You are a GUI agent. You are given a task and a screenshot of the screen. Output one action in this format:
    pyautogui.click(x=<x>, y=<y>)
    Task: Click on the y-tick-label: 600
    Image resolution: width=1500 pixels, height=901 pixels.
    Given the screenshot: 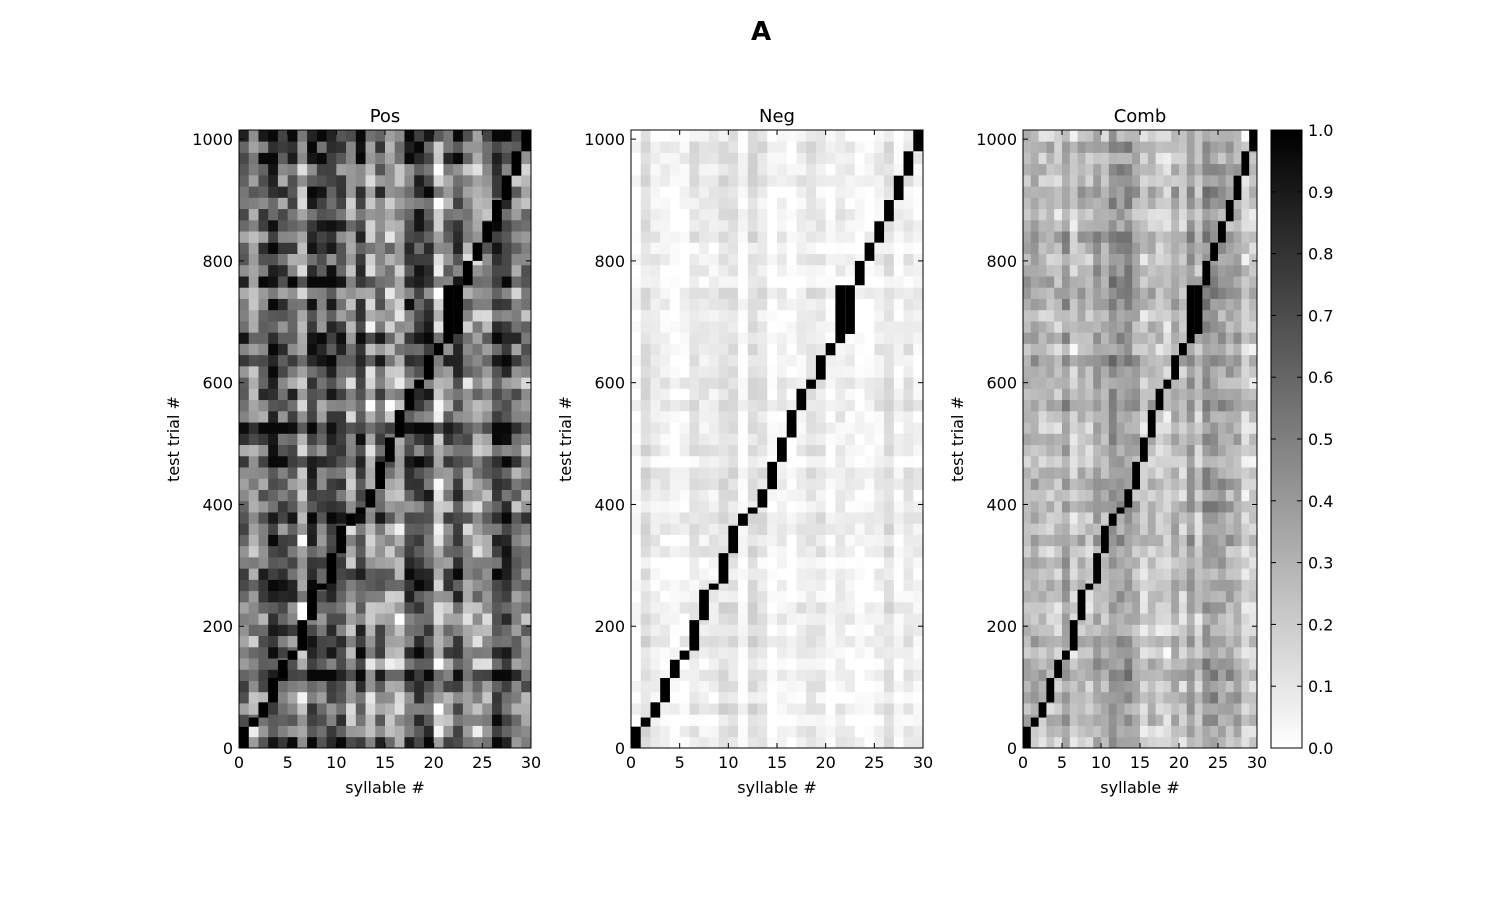 What is the action you would take?
    pyautogui.click(x=609, y=383)
    